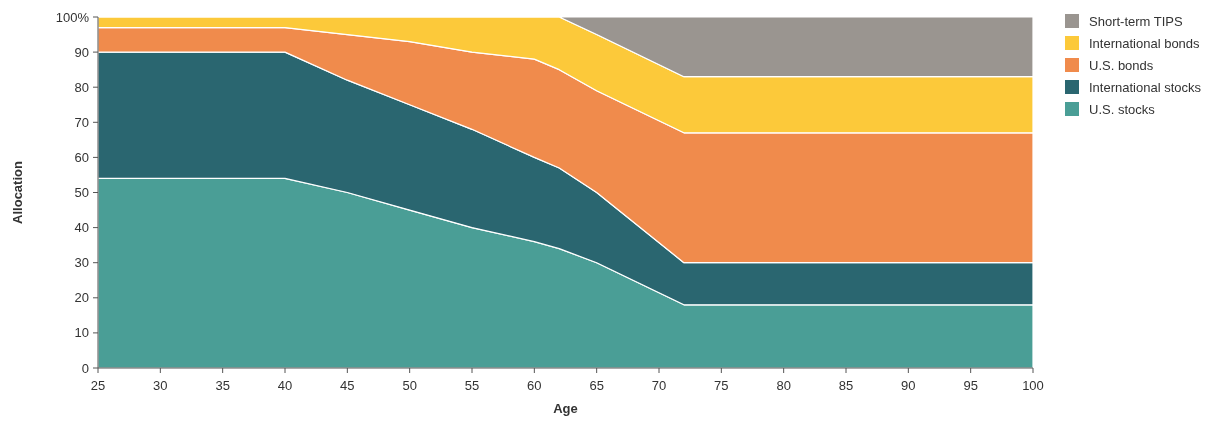  Describe the element at coordinates (596, 385) in the screenshot. I see `x-tick-label: 65` at that location.